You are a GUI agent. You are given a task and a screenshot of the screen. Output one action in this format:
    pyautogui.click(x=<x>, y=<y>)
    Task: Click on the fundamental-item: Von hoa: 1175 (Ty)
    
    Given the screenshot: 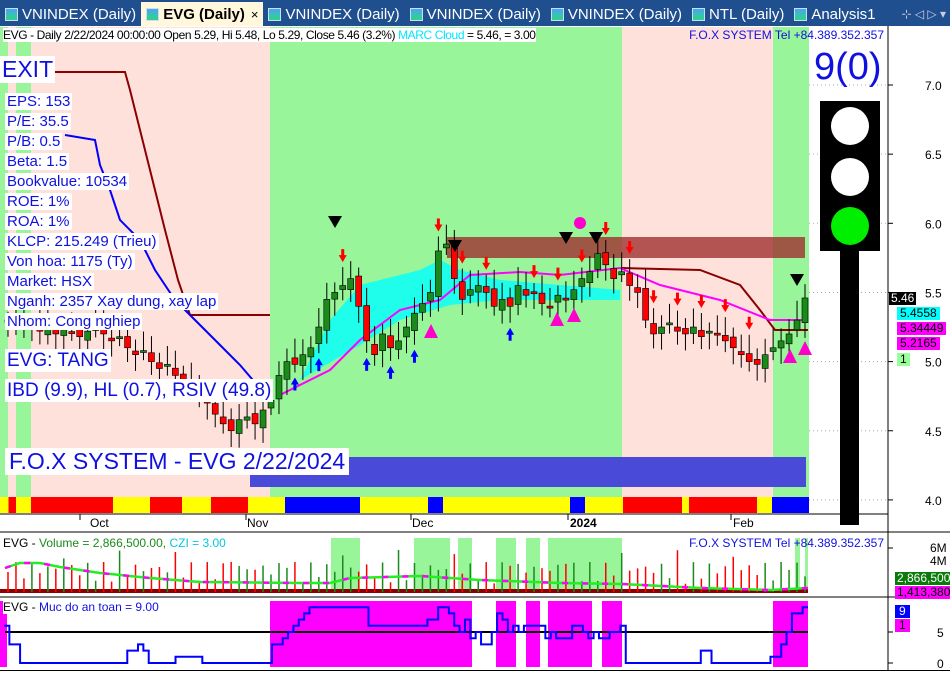 What is the action you would take?
    pyautogui.click(x=70, y=261)
    